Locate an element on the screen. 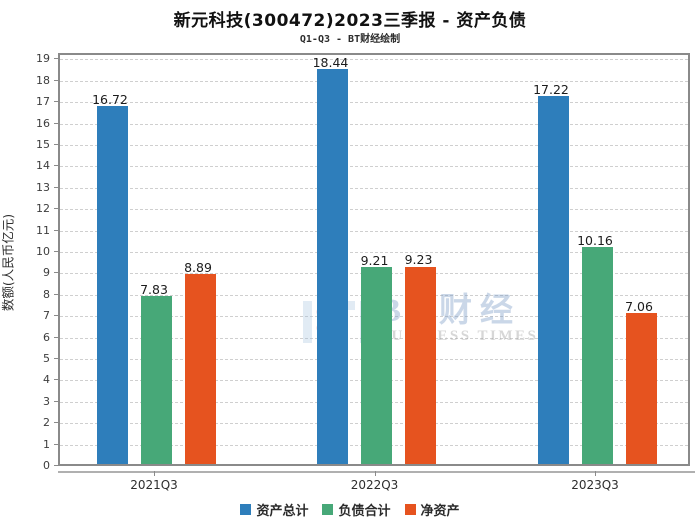  chart-title: 新元科技(300472)2023三季报 - 资产负债 is located at coordinates (350, 21).